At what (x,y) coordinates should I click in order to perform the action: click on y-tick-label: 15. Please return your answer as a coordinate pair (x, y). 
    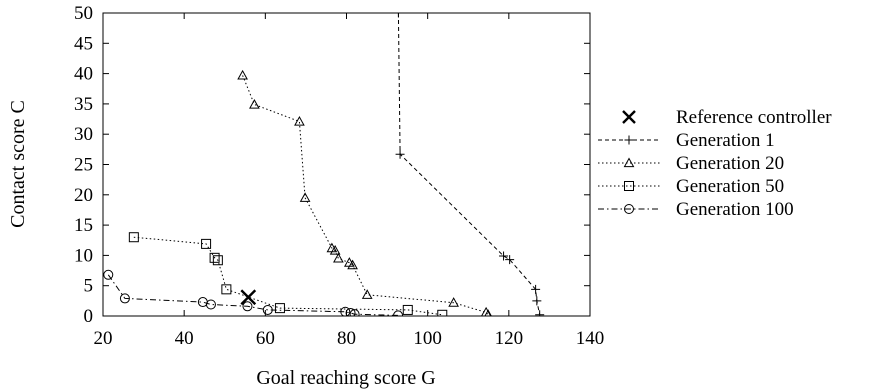
    Looking at the image, I should click on (83, 225).